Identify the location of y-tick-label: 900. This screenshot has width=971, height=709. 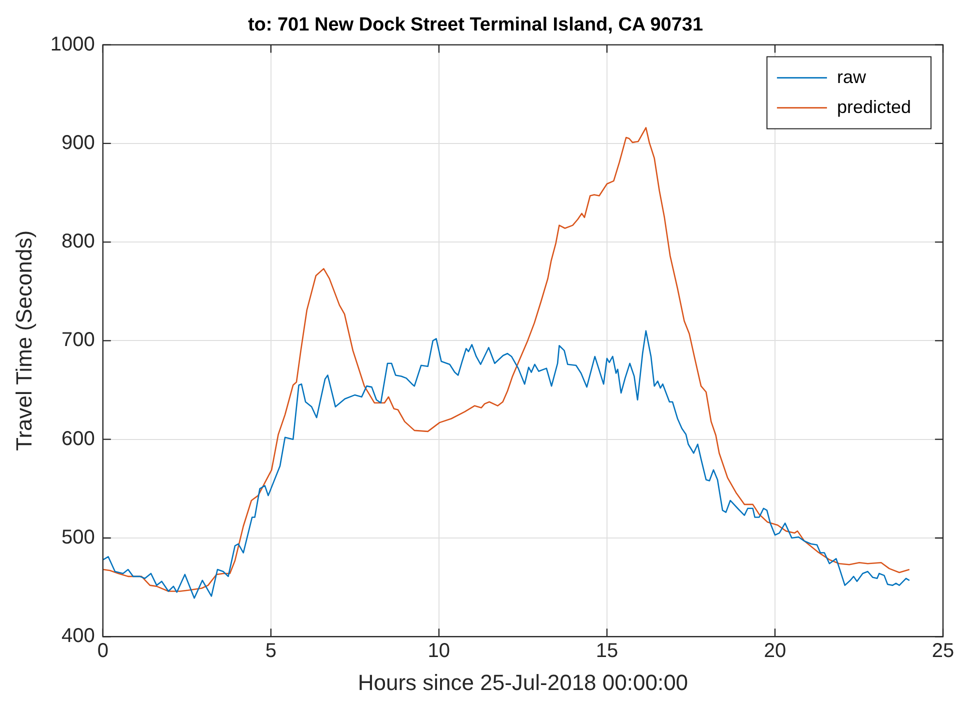
(78, 143).